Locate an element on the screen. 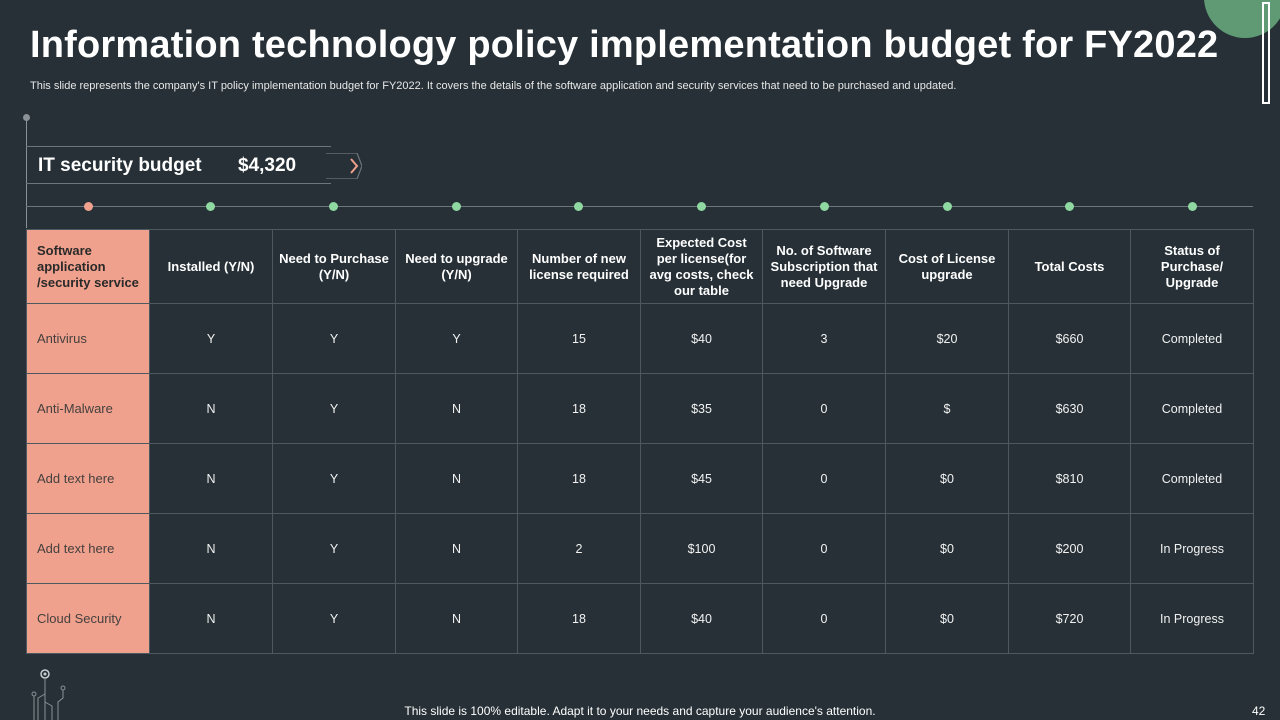 This screenshot has height=720, width=1280. column-header: Status of Purchase/ Upgrade is located at coordinates (1192, 266).